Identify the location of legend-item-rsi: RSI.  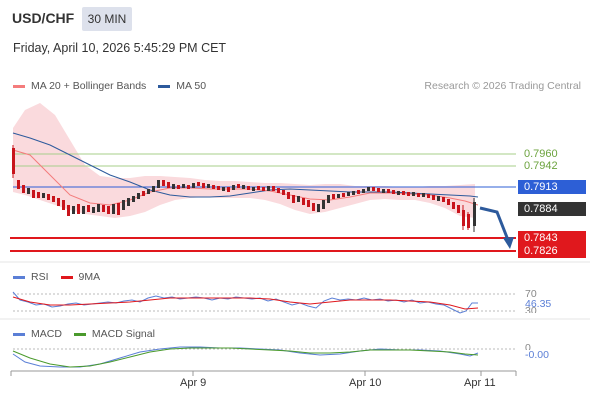
(31, 277).